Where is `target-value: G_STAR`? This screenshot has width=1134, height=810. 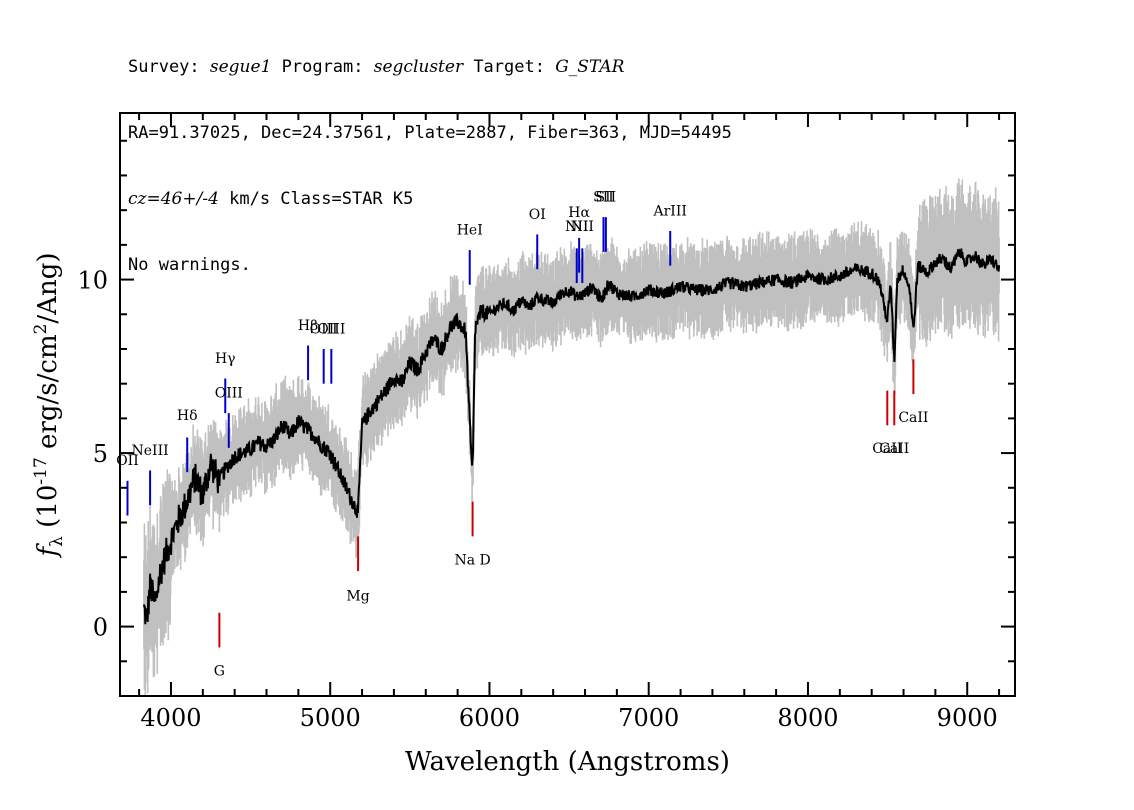
target-value: G_STAR is located at coordinates (590, 67).